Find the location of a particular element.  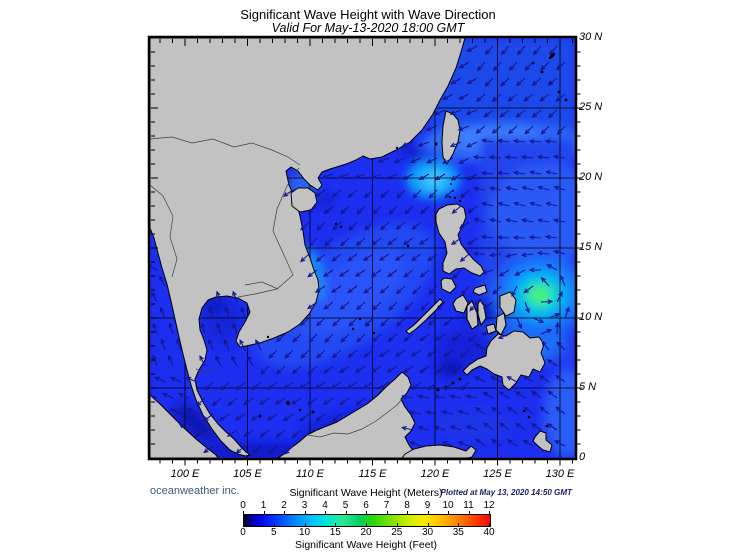

samar is located at coordinates (508, 304).